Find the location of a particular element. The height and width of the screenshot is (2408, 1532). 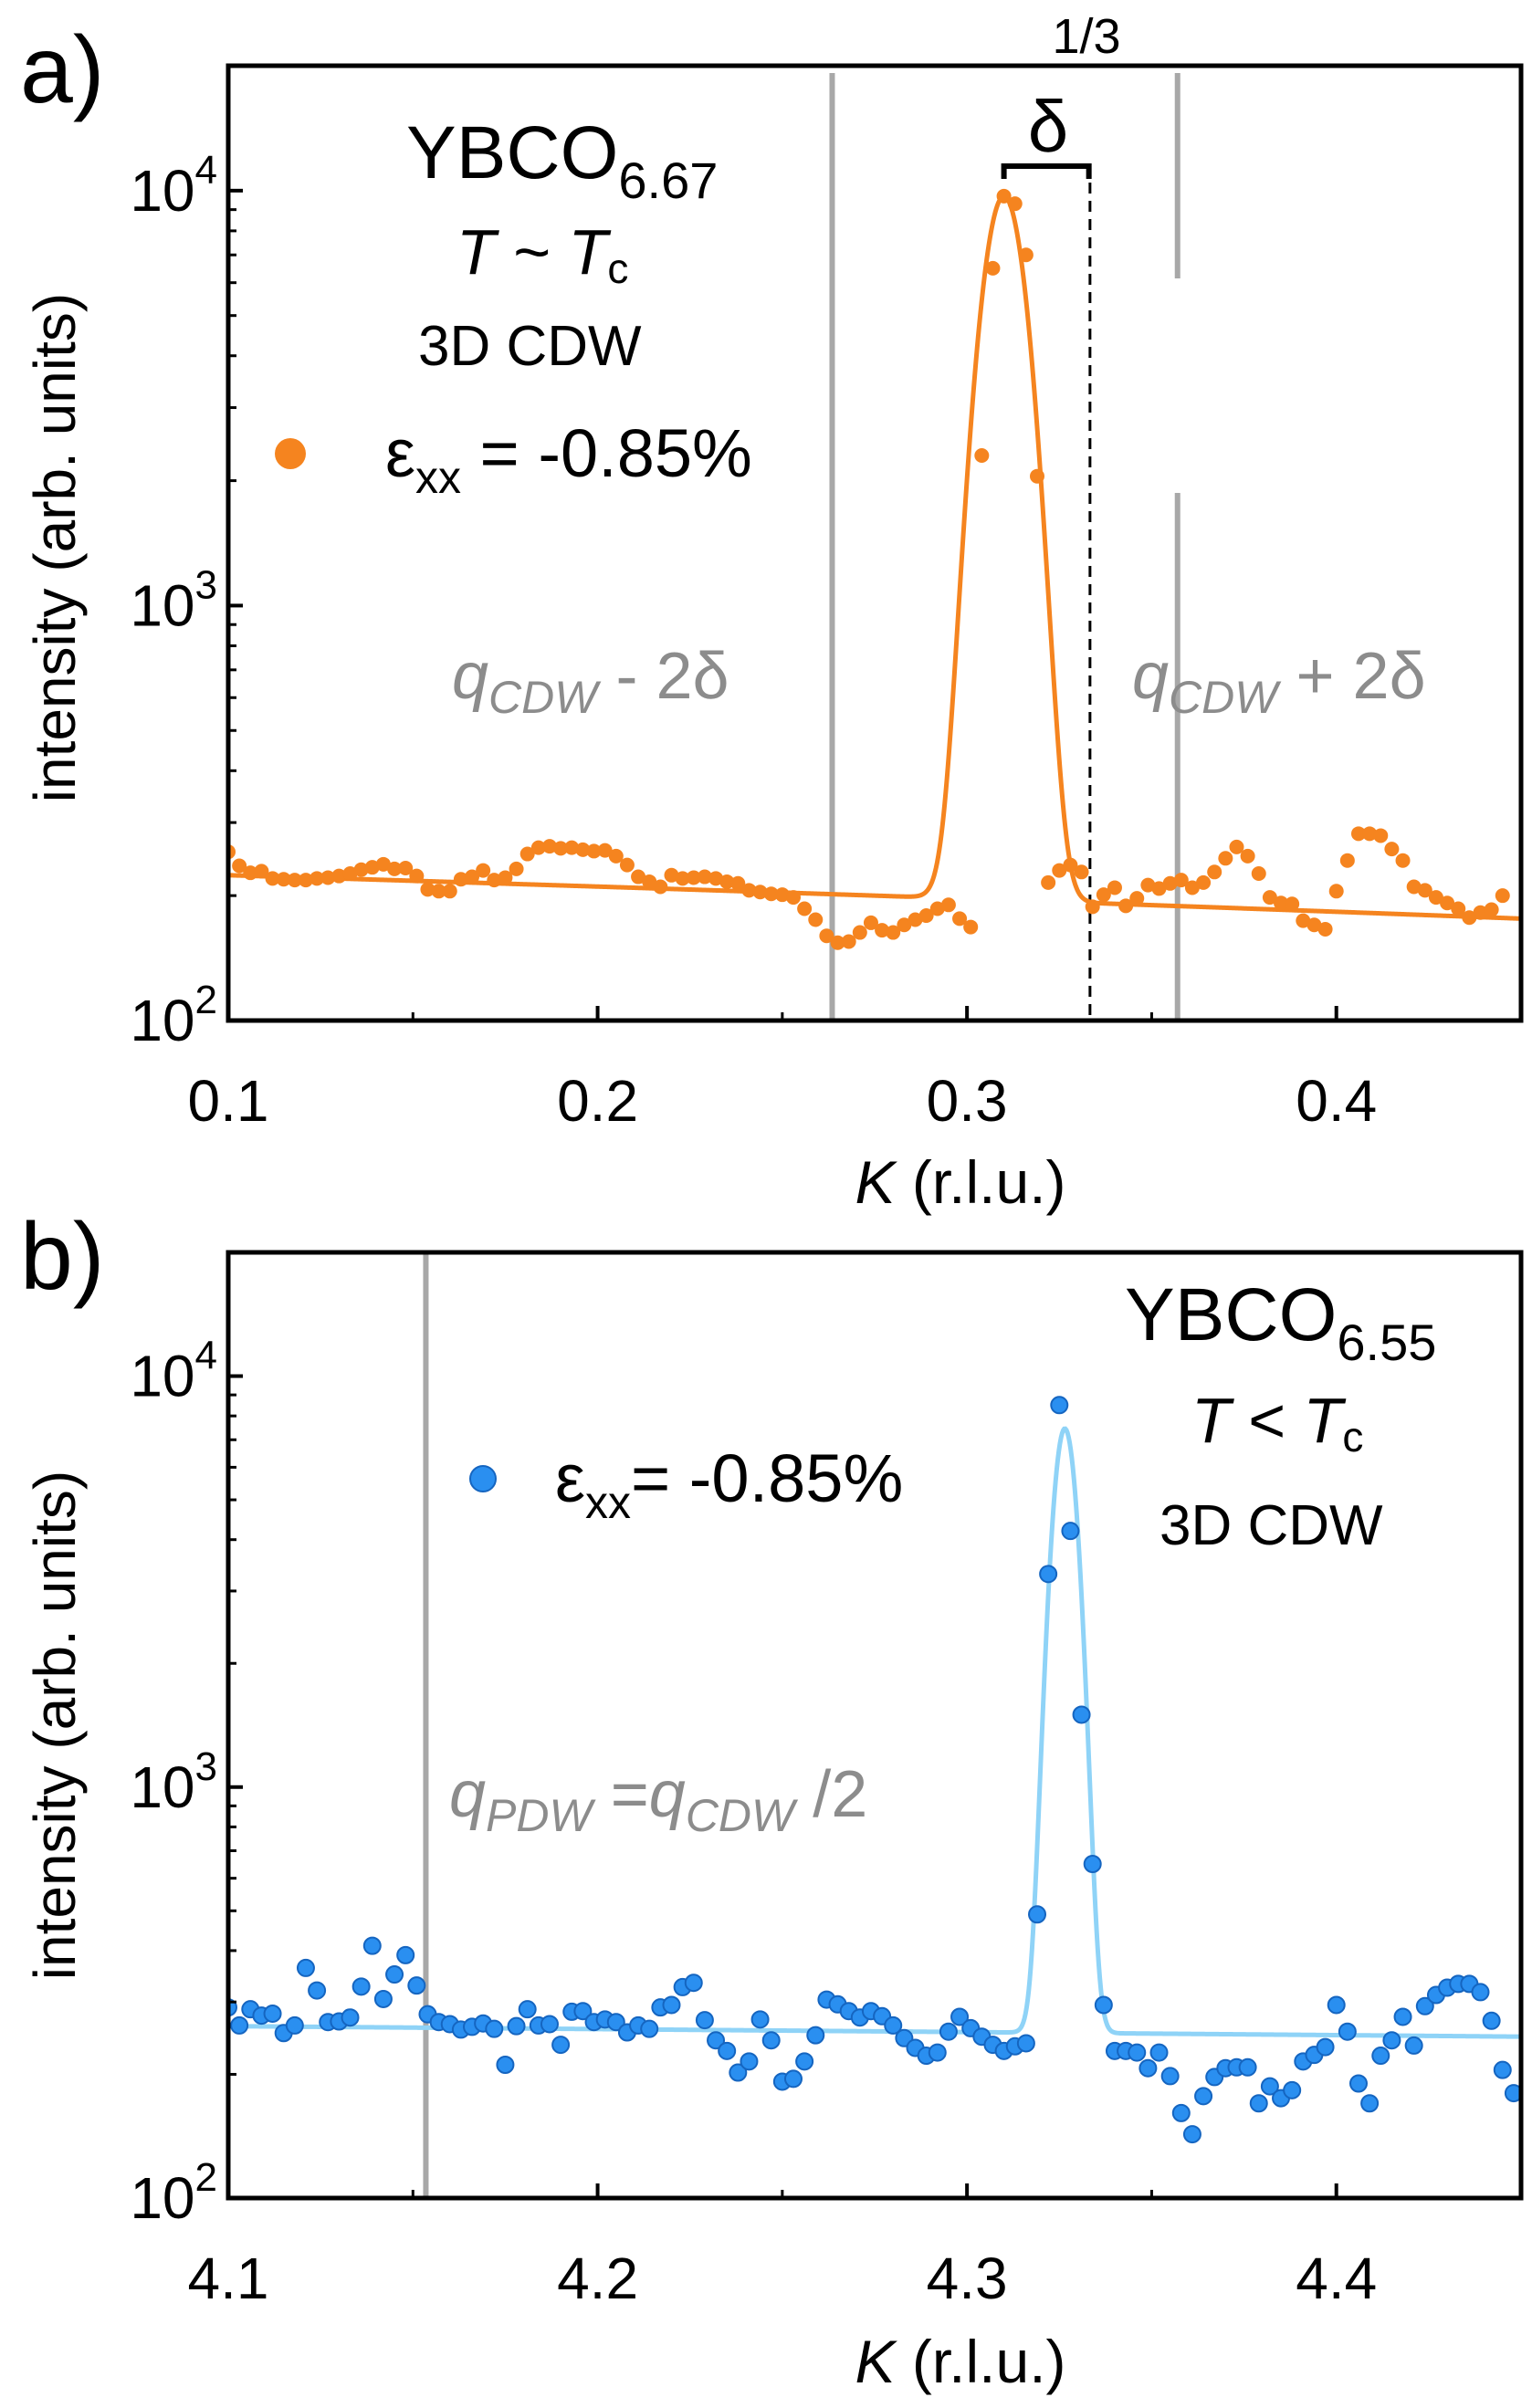

y-tick-label: 10² is located at coordinates (173, 2193).